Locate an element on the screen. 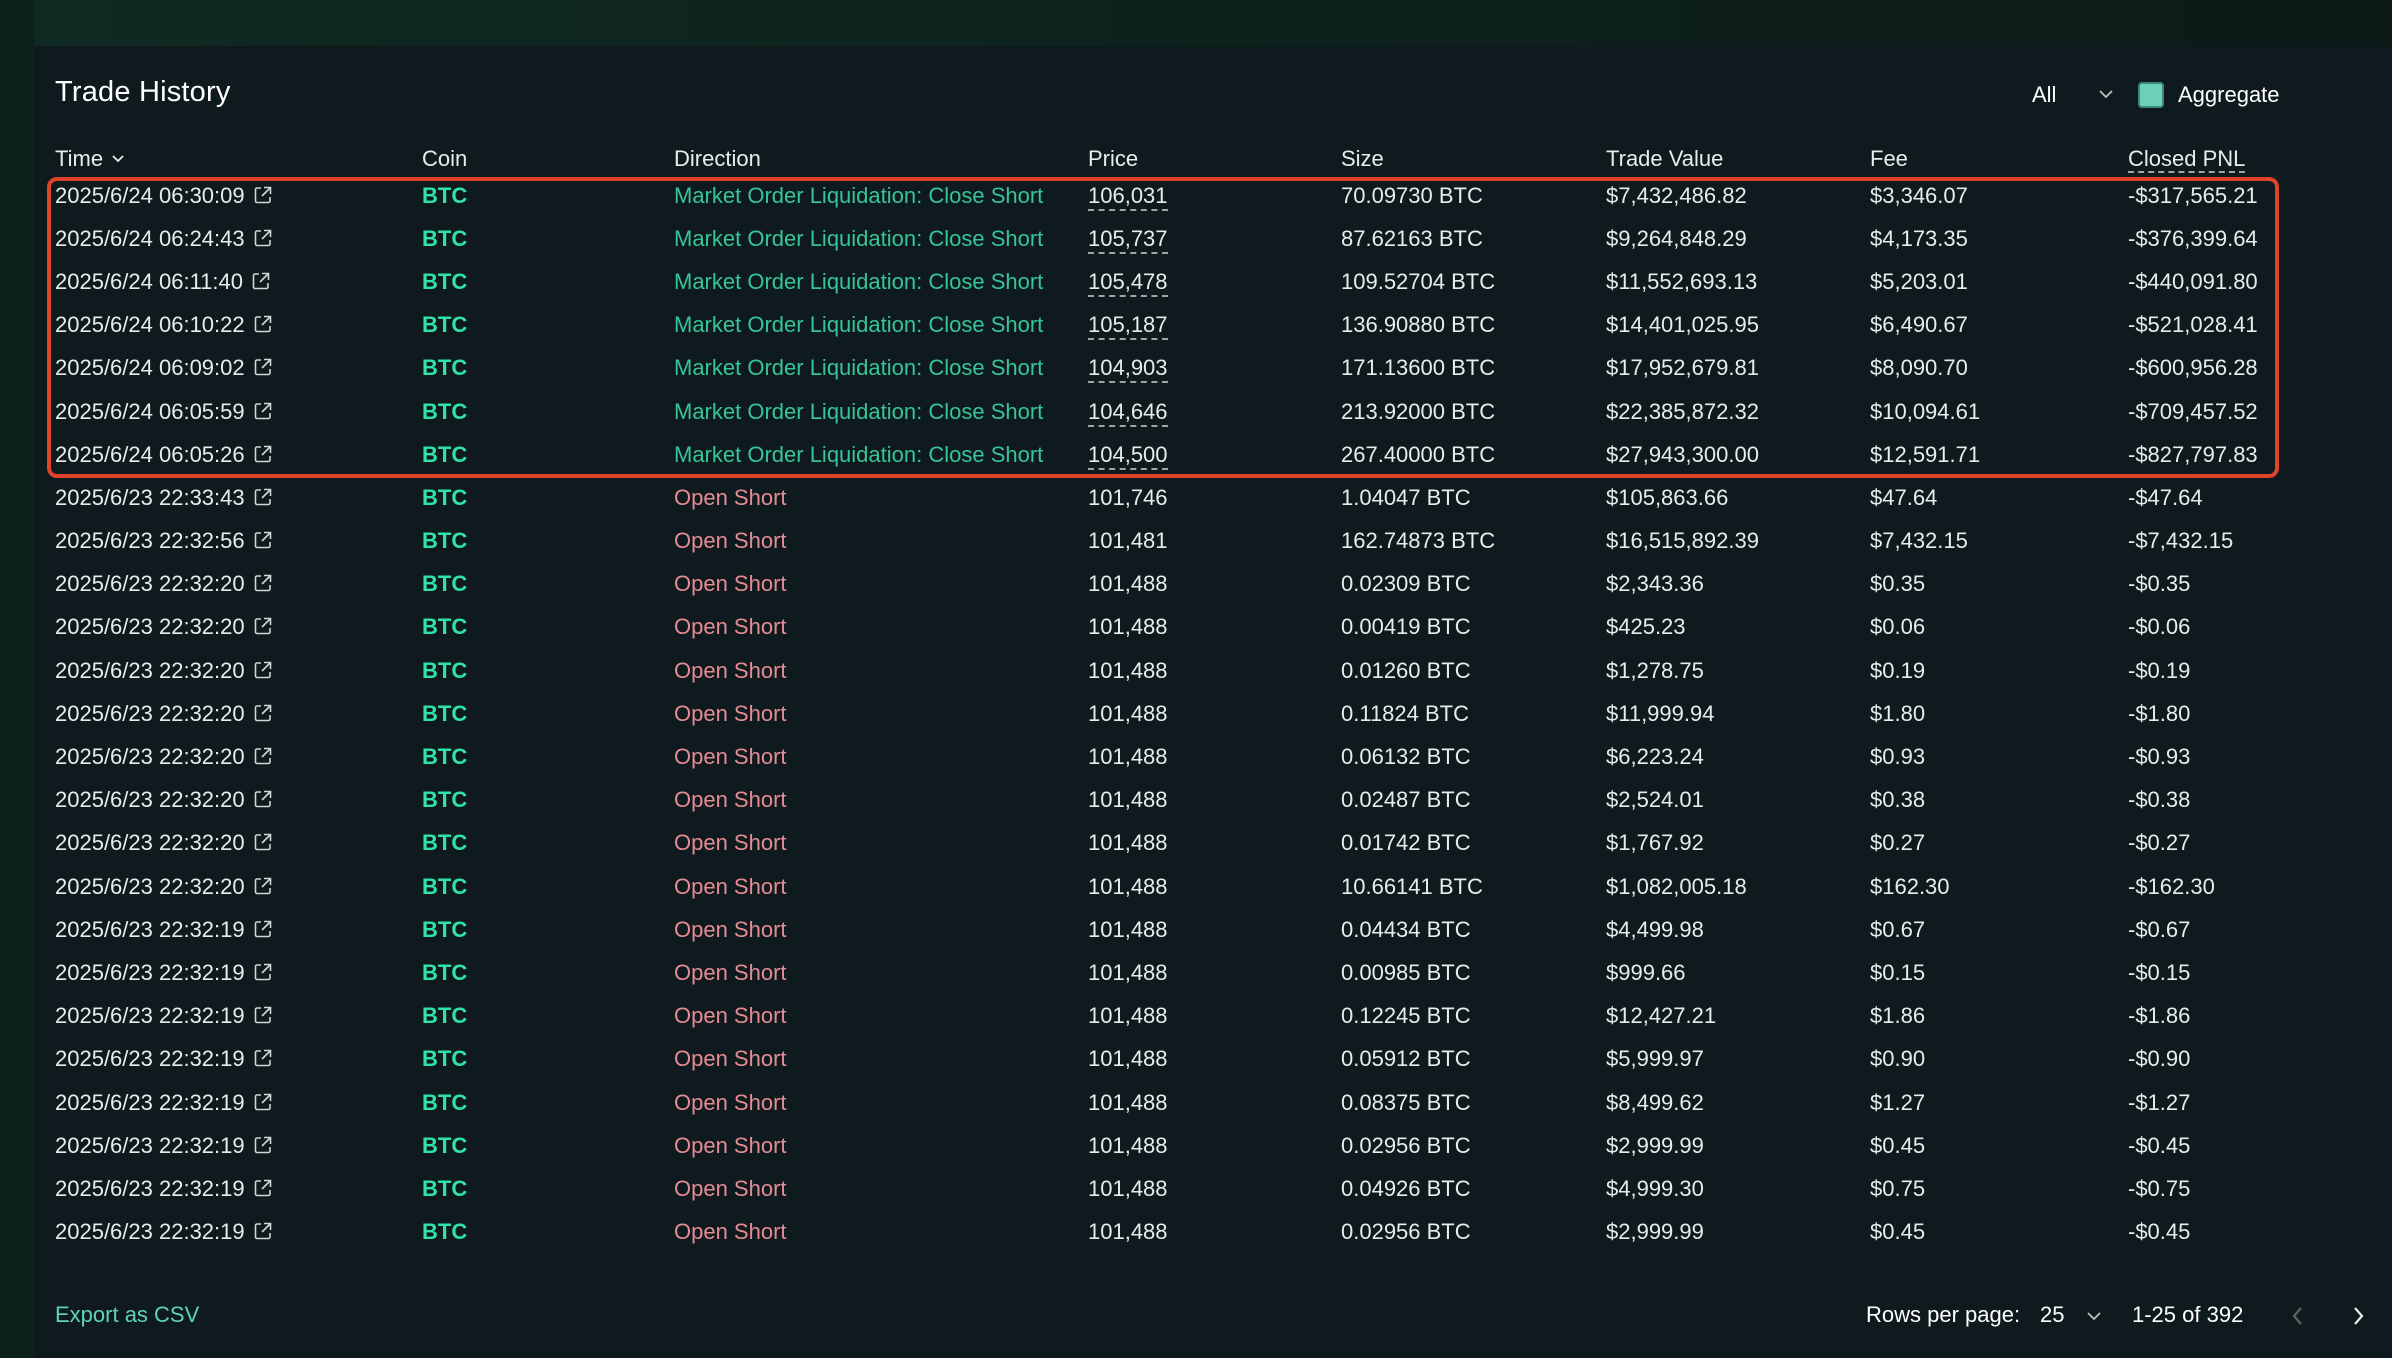 The width and height of the screenshot is (2392, 1358). cell-fee: $162.30 is located at coordinates (1910, 886).